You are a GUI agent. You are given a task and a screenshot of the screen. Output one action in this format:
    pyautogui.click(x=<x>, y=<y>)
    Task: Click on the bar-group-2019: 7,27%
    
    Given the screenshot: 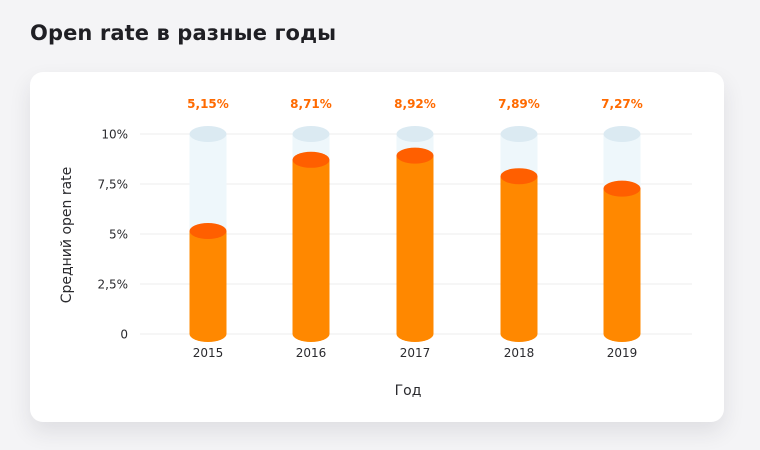 What is the action you would take?
    pyautogui.click(x=622, y=219)
    